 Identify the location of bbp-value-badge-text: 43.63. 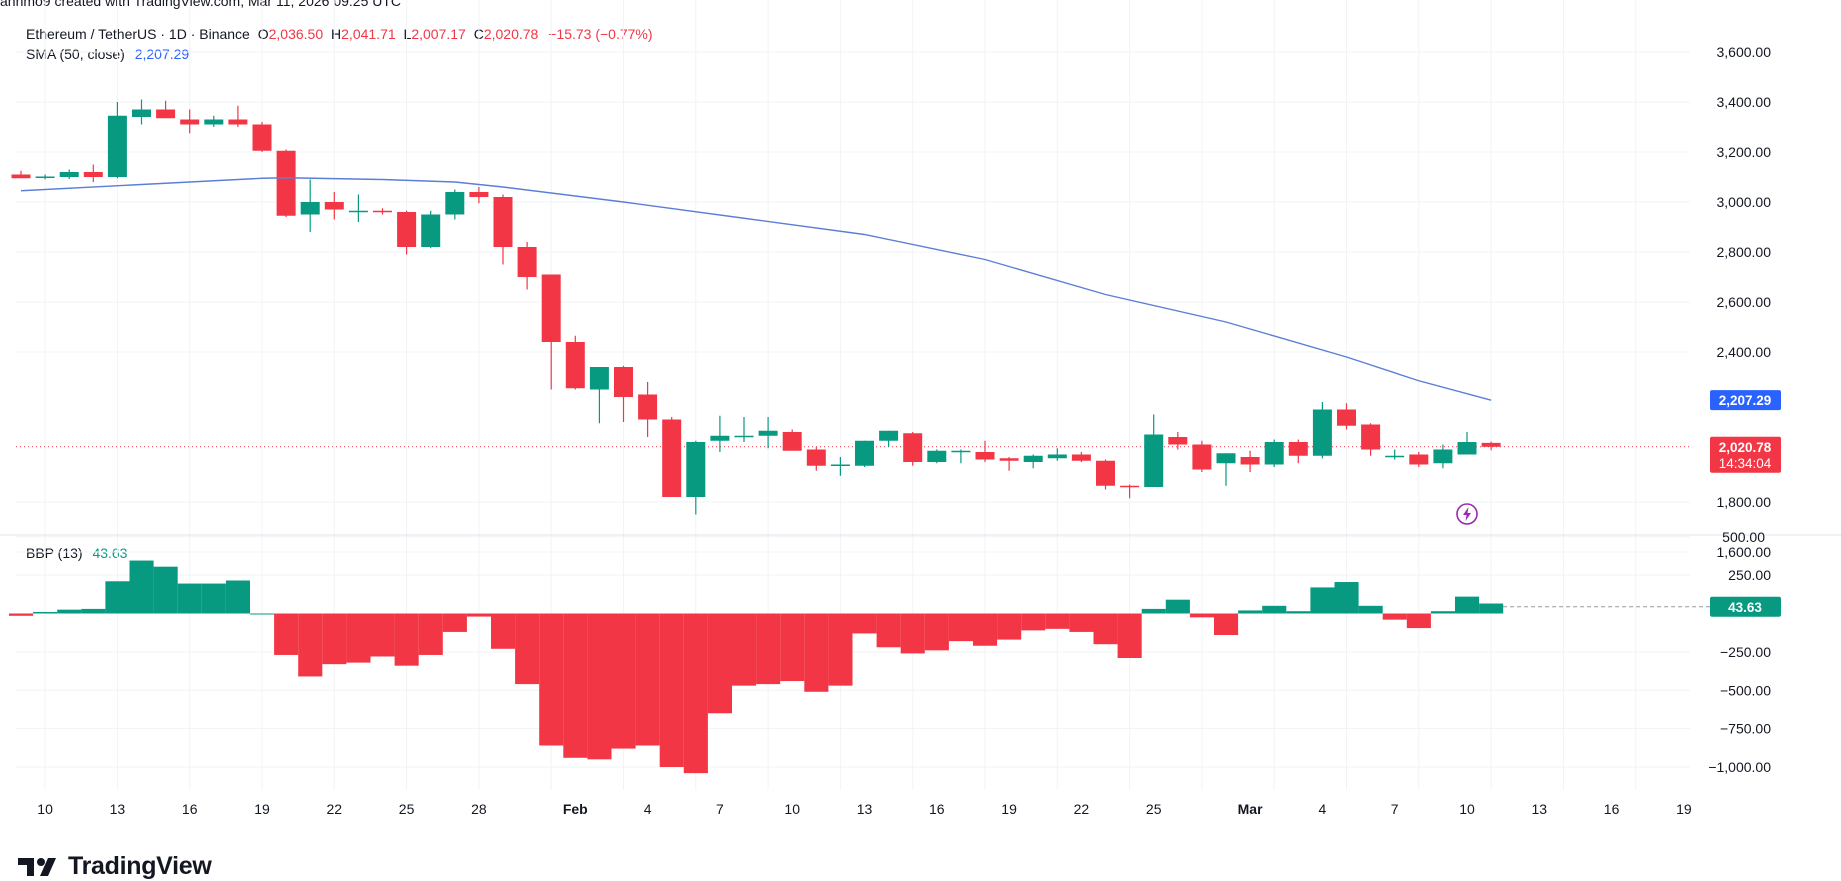
(1745, 607).